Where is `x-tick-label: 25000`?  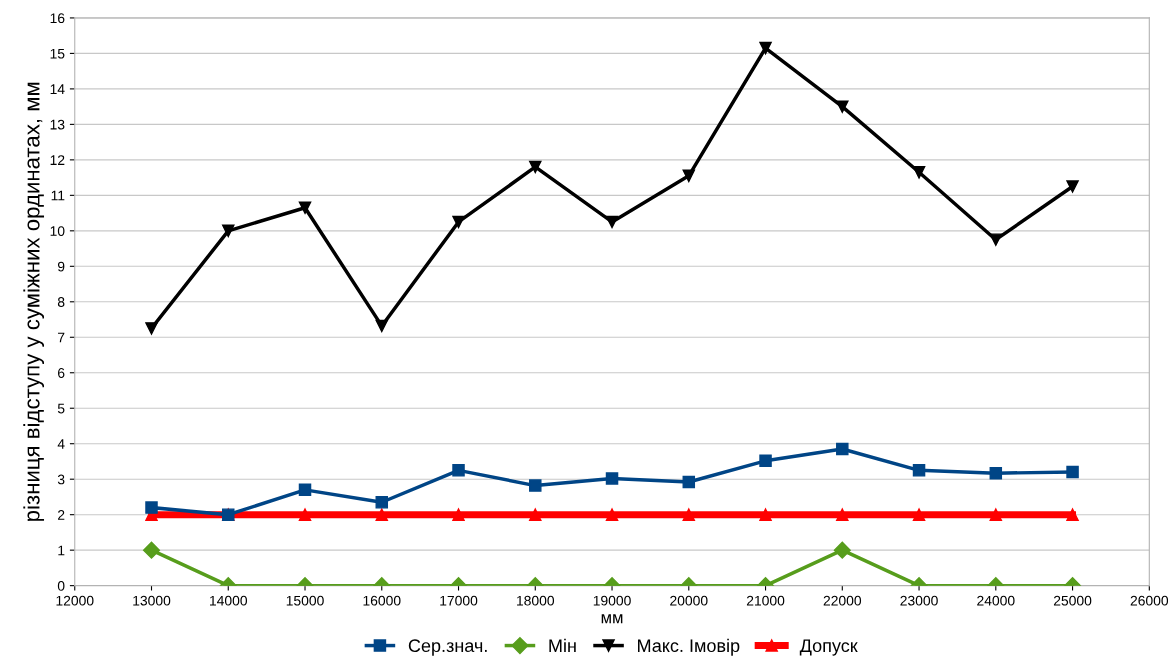
x-tick-label: 25000 is located at coordinates (1072, 600).